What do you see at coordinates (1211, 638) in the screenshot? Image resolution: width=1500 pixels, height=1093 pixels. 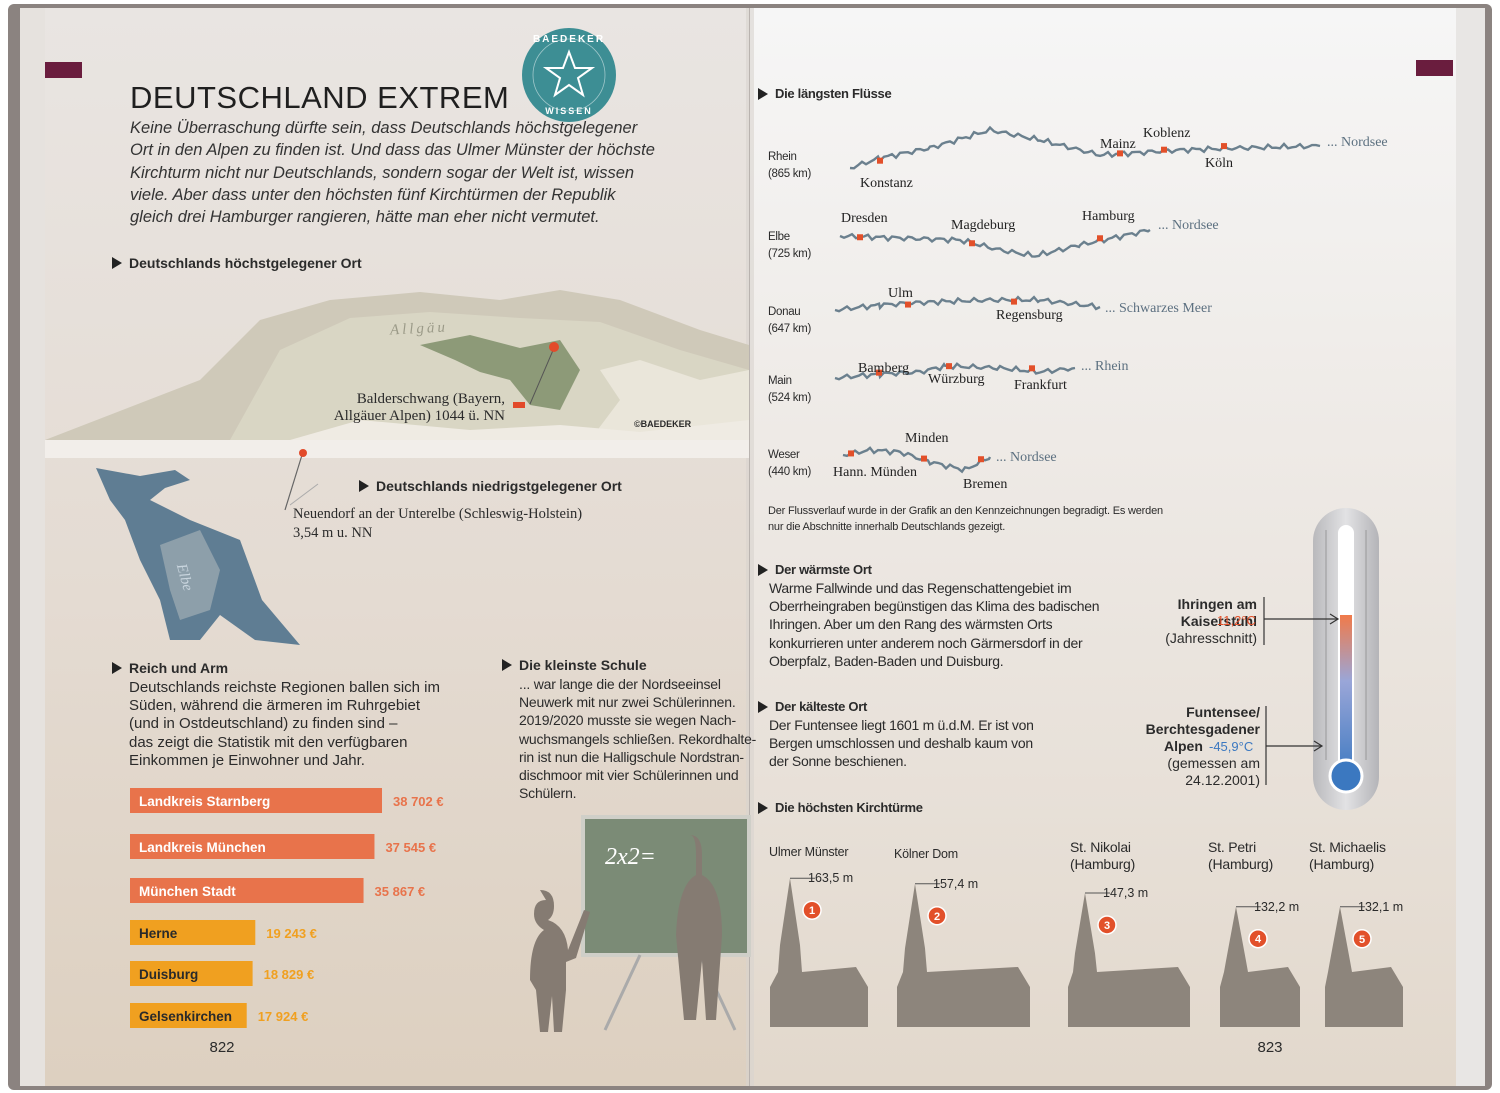 I see `thermo-note: (Jahresschnitt)` at bounding box center [1211, 638].